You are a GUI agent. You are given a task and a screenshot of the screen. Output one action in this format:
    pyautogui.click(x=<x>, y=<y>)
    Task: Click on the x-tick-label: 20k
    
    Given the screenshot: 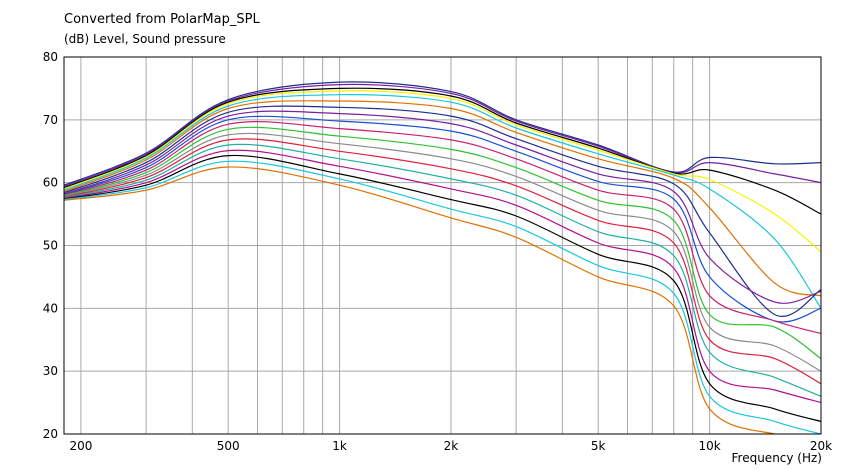 What is the action you would take?
    pyautogui.click(x=821, y=446)
    